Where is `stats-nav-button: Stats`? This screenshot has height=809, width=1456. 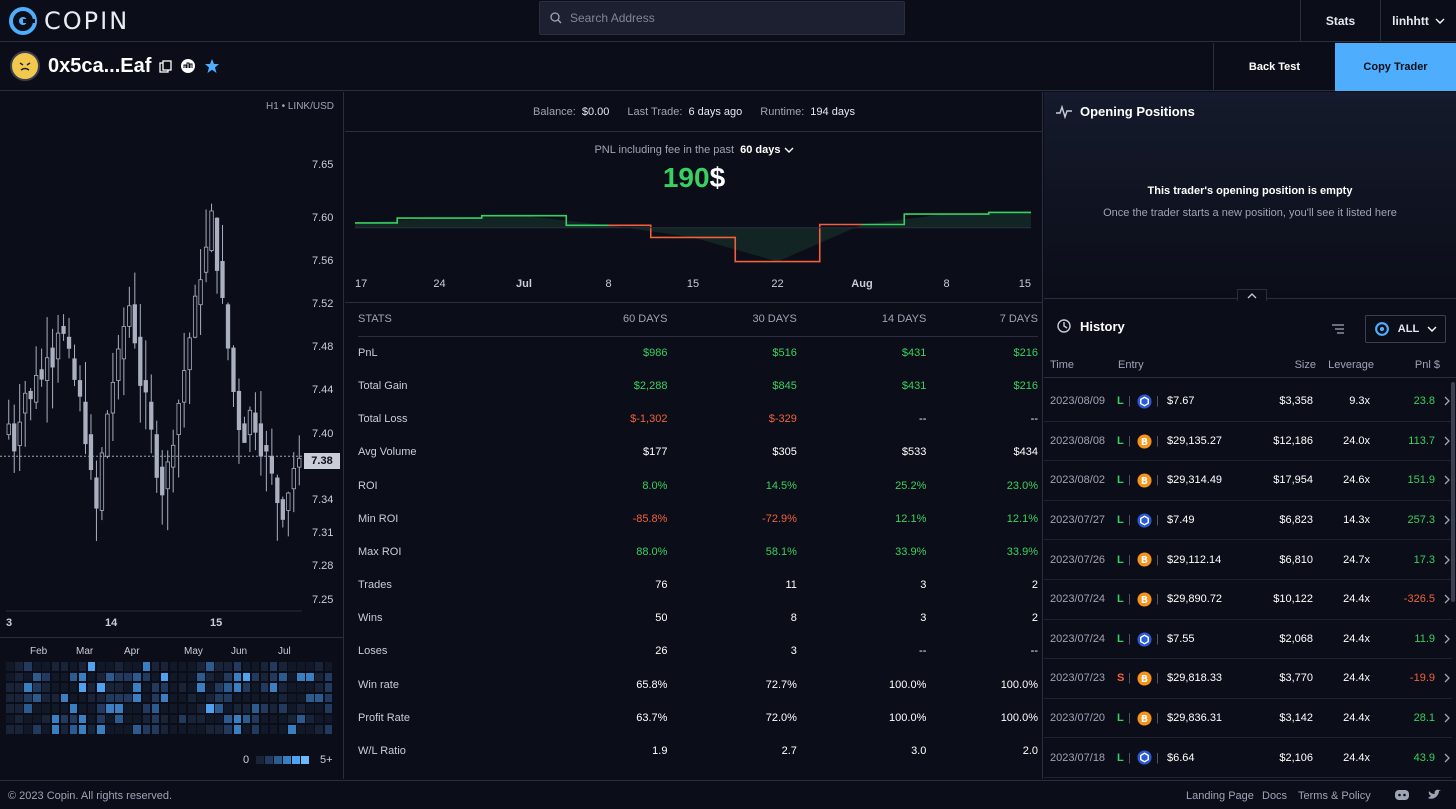
stats-nav-button: Stats is located at coordinates (1340, 21).